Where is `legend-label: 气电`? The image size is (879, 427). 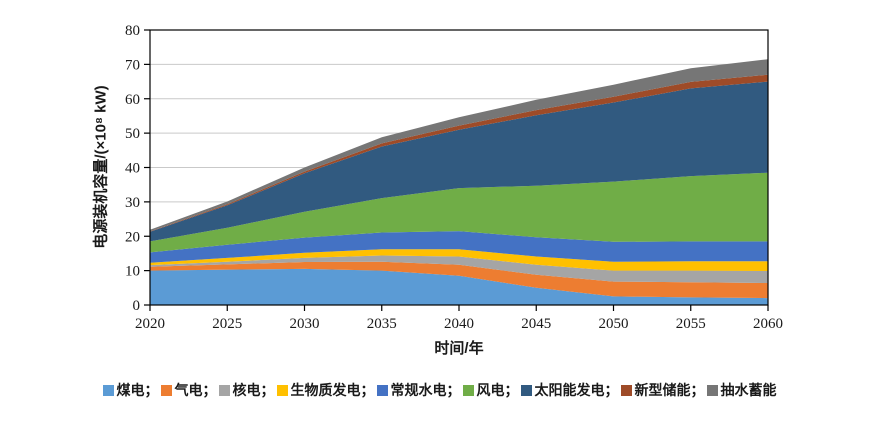
legend-label: 气电 is located at coordinates (188, 390).